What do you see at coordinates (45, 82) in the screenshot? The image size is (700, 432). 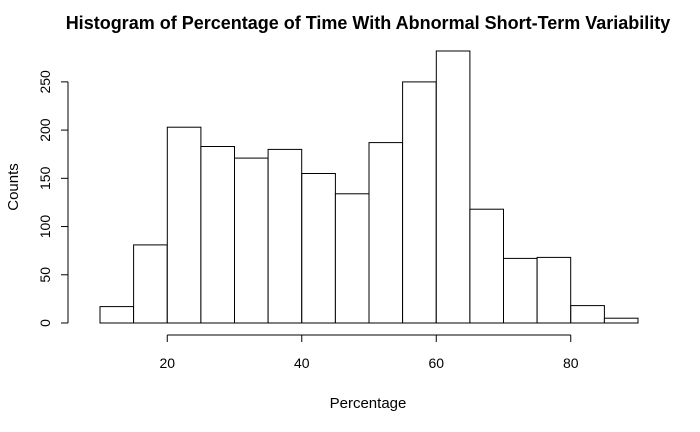 I see `y-tick-label-250: 250` at bounding box center [45, 82].